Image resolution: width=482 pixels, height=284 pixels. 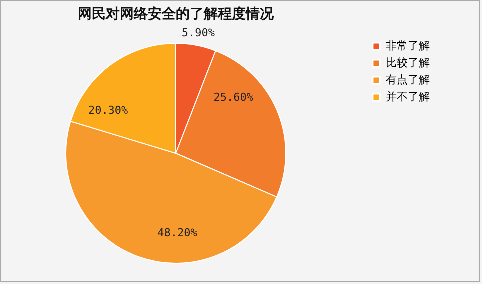 What do you see at coordinates (408, 46) in the screenshot?
I see `legend-label: 非常了解` at bounding box center [408, 46].